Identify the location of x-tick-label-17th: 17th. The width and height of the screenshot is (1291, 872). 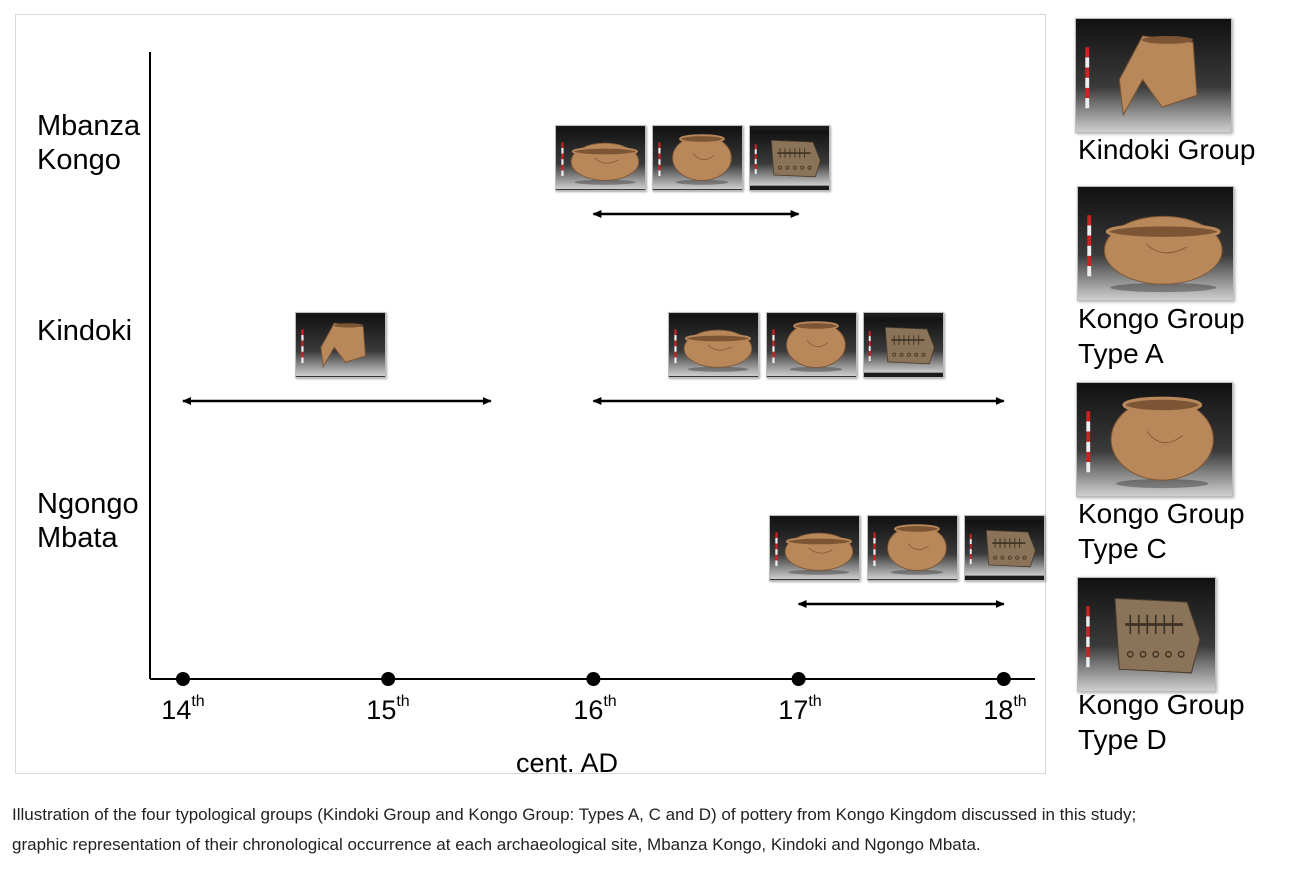
(800, 709).